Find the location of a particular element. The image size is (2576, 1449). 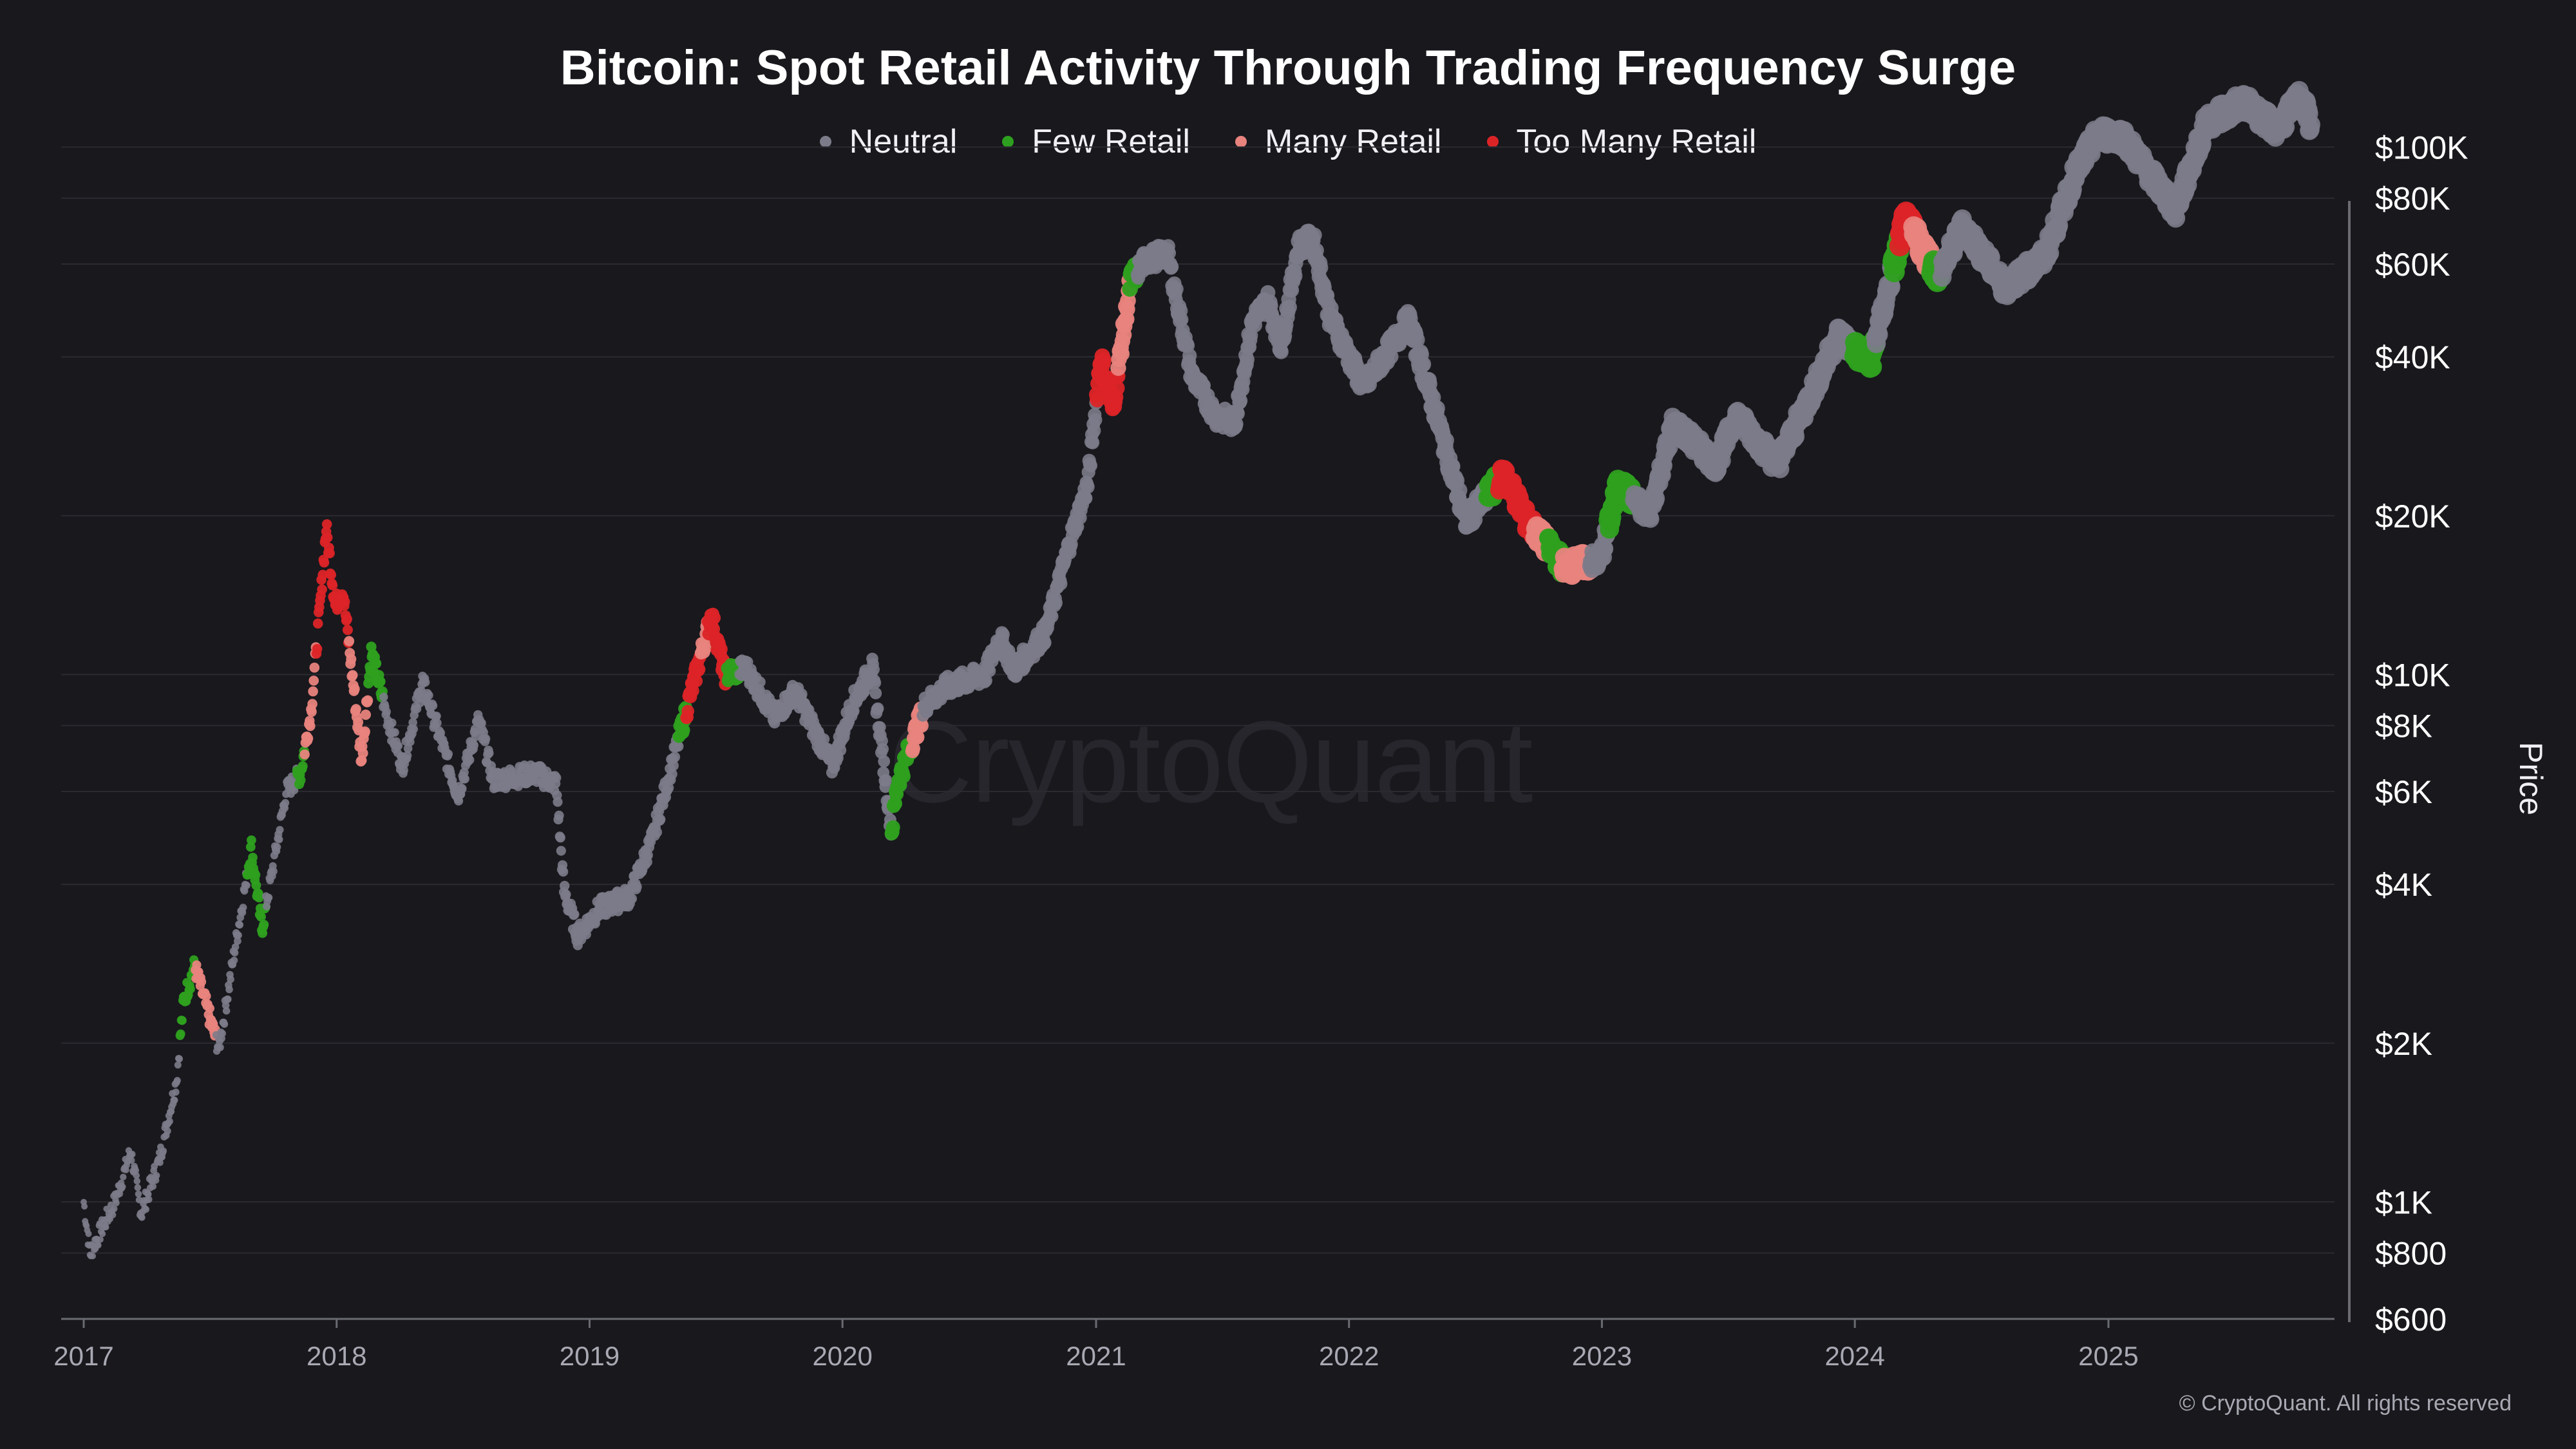

legend-item-few-retail: Few Retail is located at coordinates (1096, 141).